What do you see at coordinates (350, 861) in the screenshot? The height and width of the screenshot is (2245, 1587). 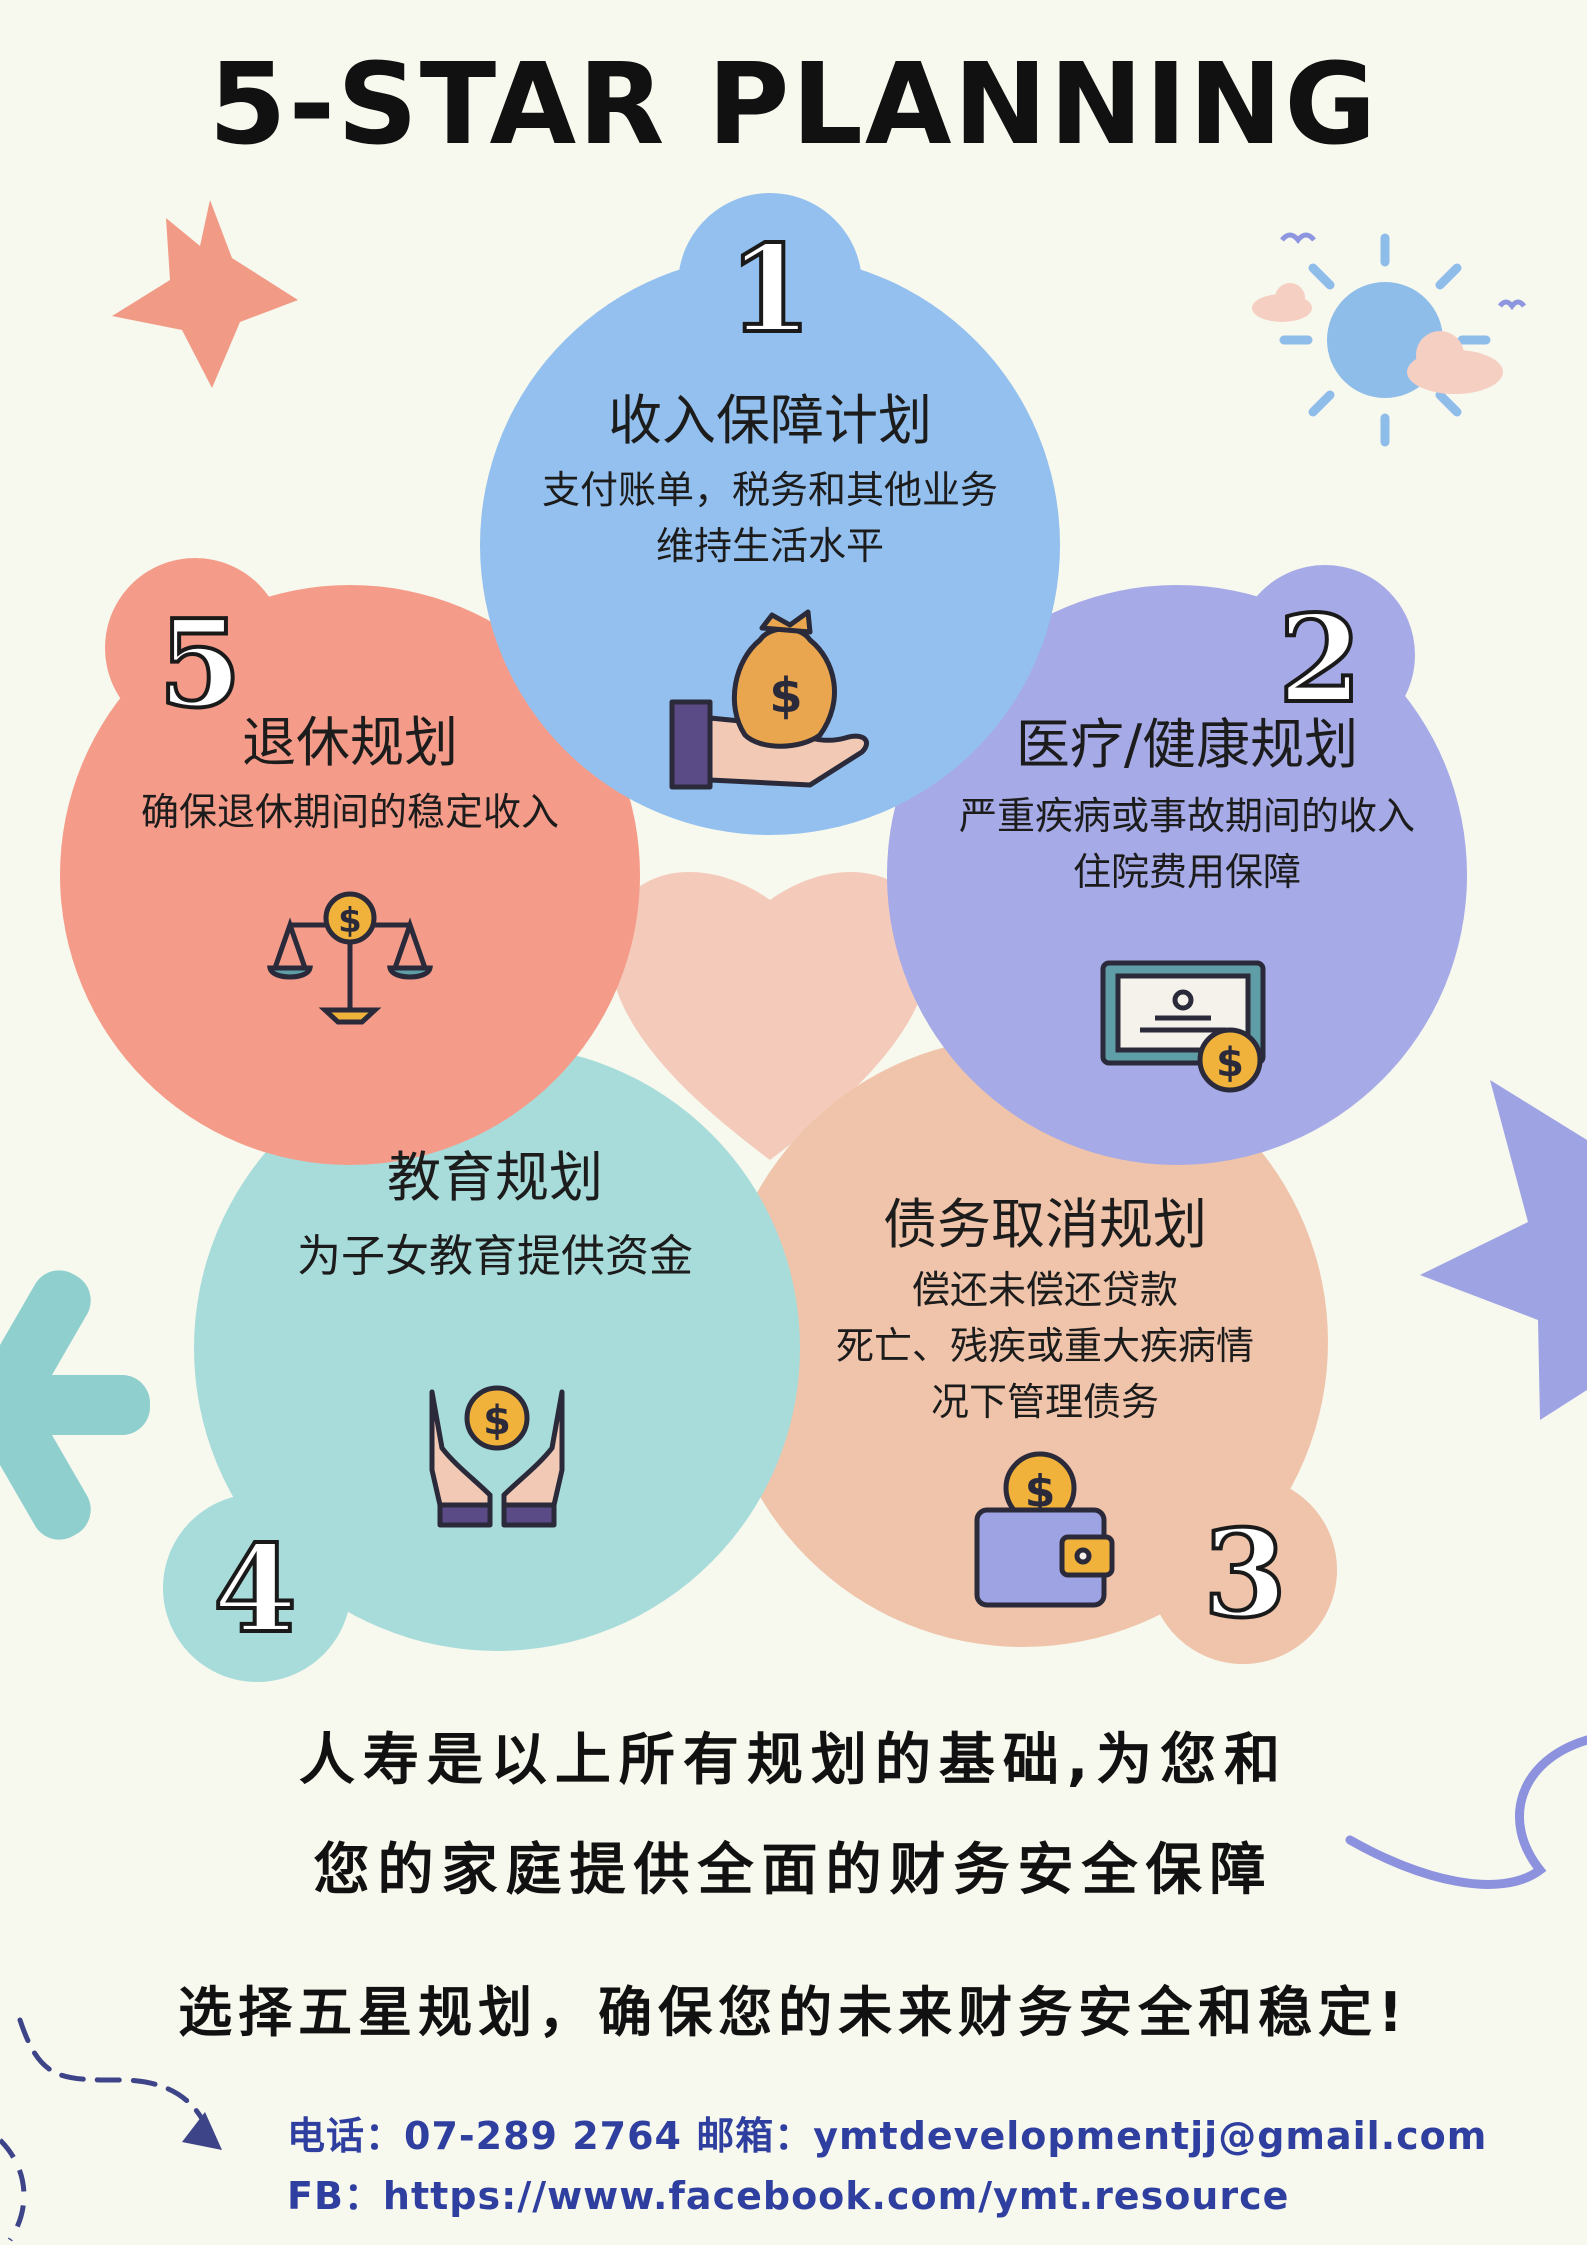 I see `circle-5-bg` at bounding box center [350, 861].